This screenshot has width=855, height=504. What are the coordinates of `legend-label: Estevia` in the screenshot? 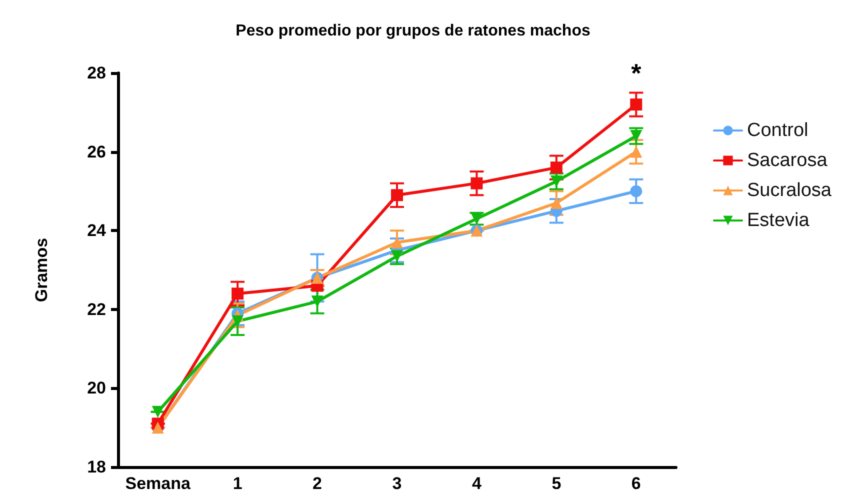 It's located at (778, 220).